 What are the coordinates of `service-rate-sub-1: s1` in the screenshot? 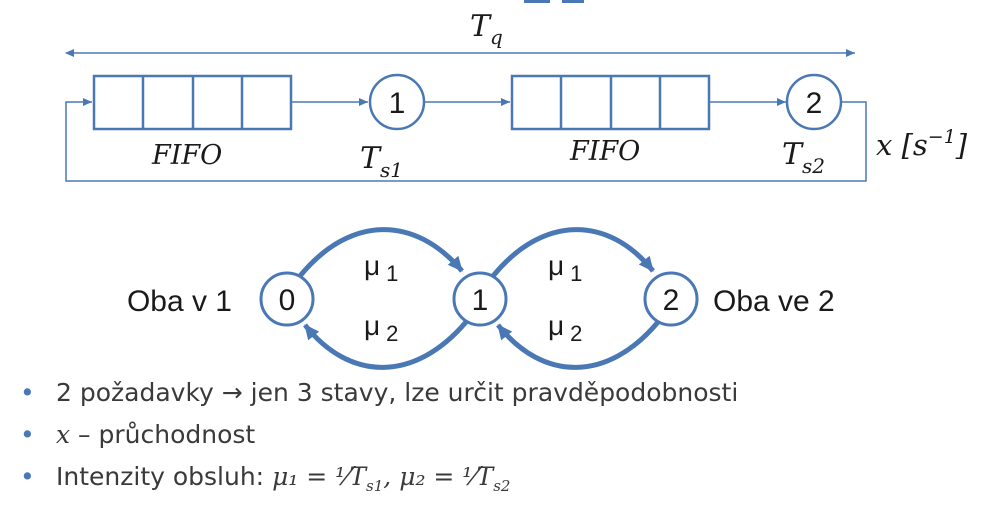 It's located at (375, 486).